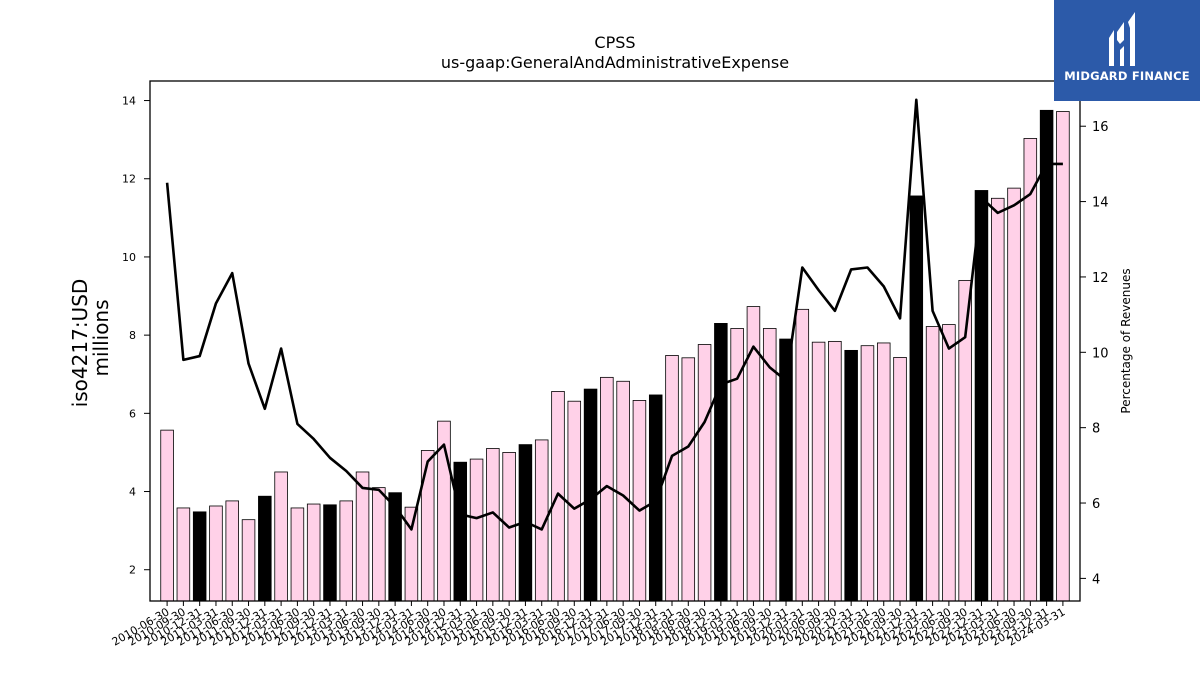  What do you see at coordinates (1100, 127) in the screenshot?
I see `y2-tick-label: 16` at bounding box center [1100, 127].